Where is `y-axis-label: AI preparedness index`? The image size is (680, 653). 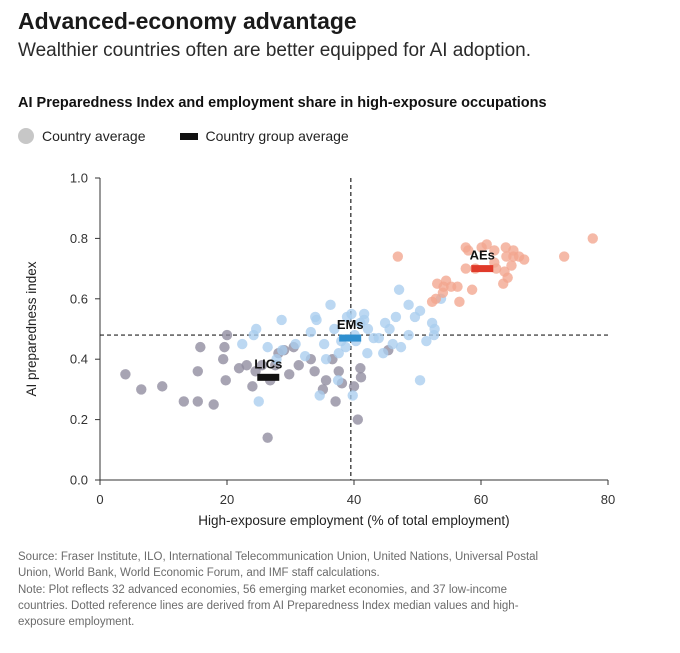 y-axis-label: AI preparedness index is located at coordinates (31, 328).